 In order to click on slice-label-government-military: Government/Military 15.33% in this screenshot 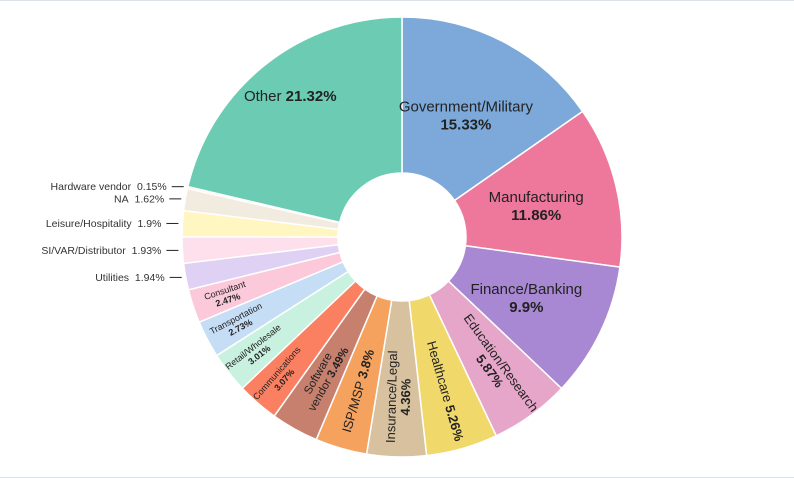, I will do `click(466, 116)`.